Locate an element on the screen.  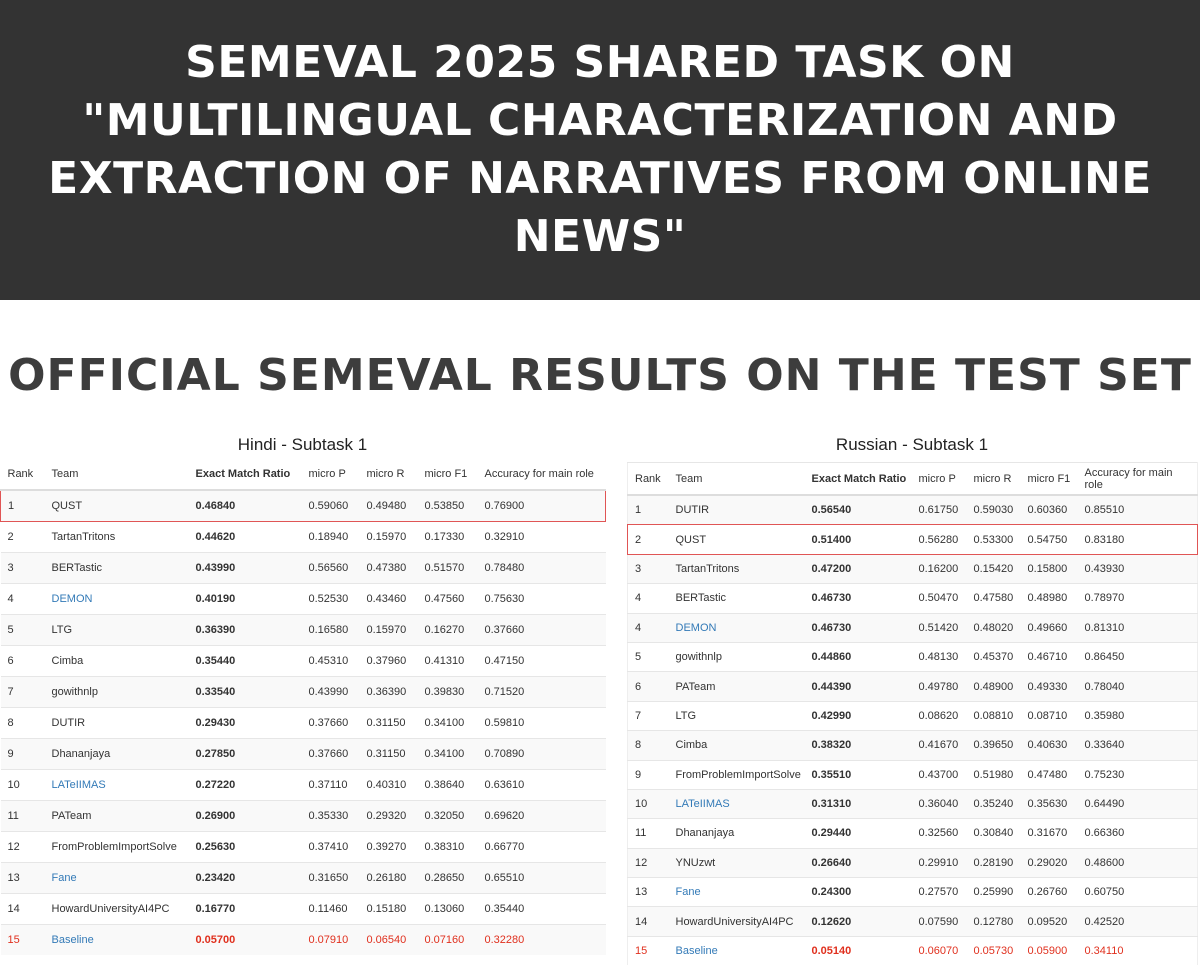
micro-p-cell: 0.32560 is located at coordinates (939, 833).